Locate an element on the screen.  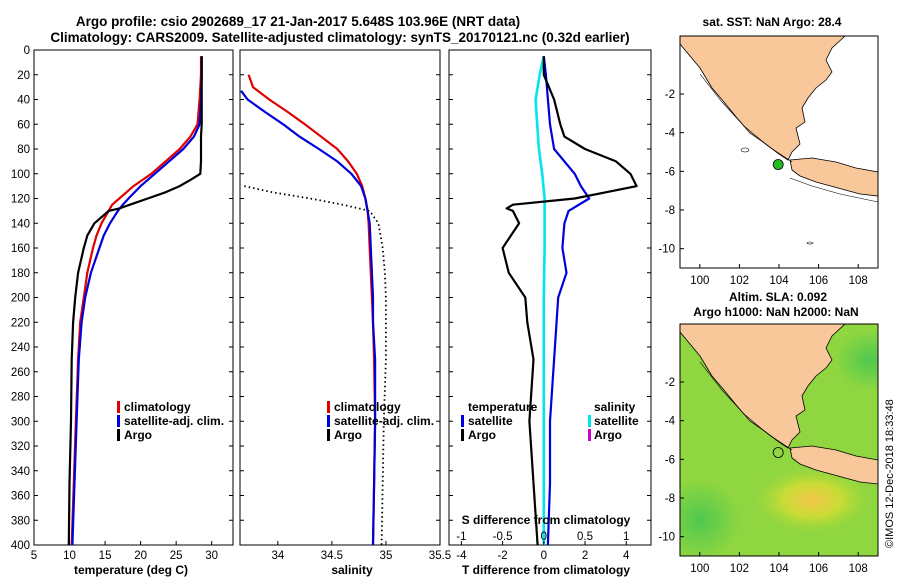
x-tick-label: 2 is located at coordinates (585, 556).